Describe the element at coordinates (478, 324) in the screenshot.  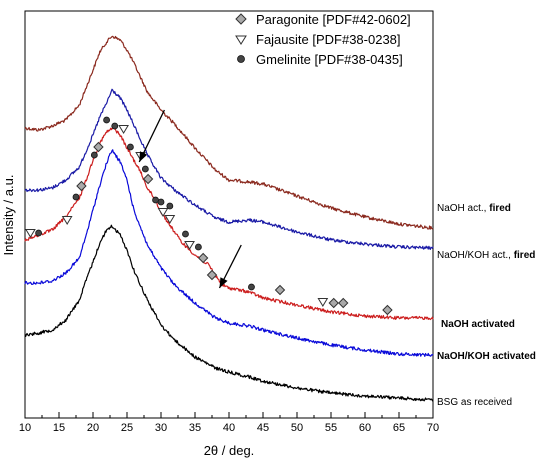
I see `series-label-naoh-activated: NaOH activated` at that location.